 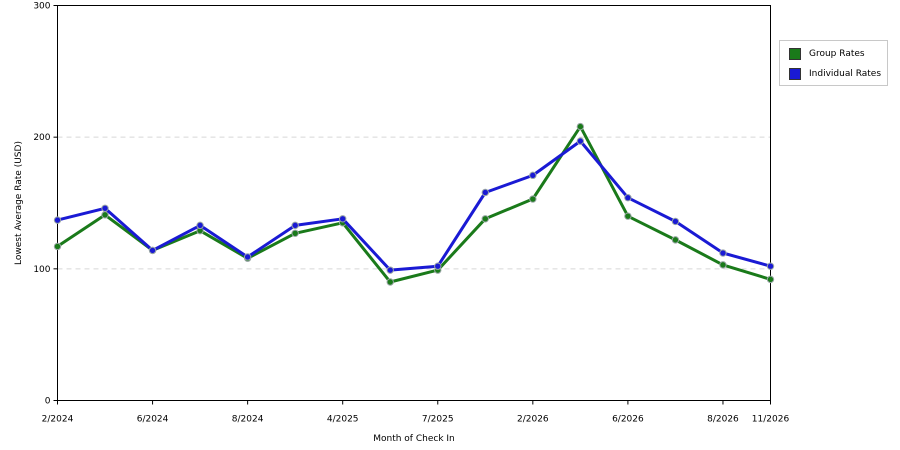 I want to click on x-tick-label-8: 11/2026, so click(x=771, y=420).